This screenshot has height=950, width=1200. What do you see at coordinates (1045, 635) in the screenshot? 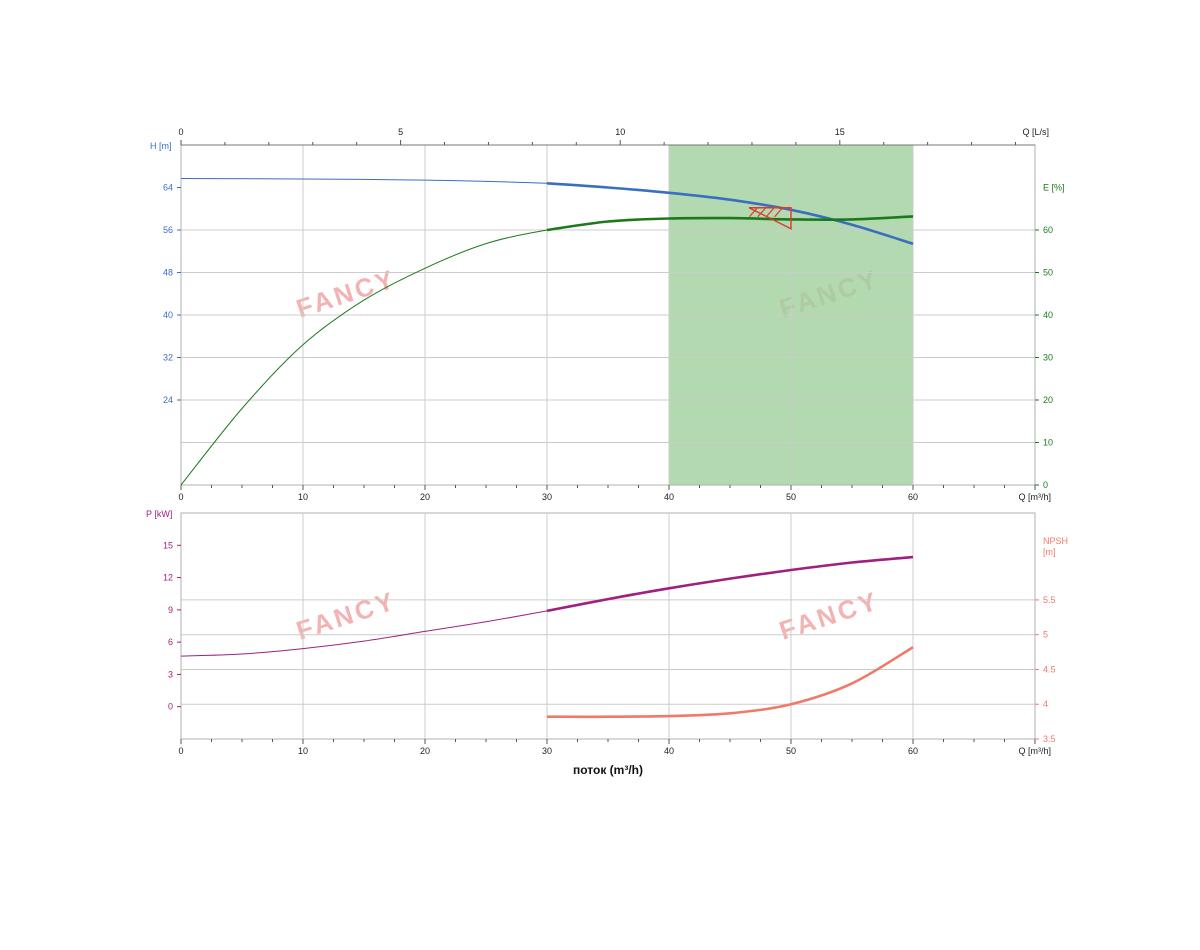
I see `right-tick-label: 5` at bounding box center [1045, 635].